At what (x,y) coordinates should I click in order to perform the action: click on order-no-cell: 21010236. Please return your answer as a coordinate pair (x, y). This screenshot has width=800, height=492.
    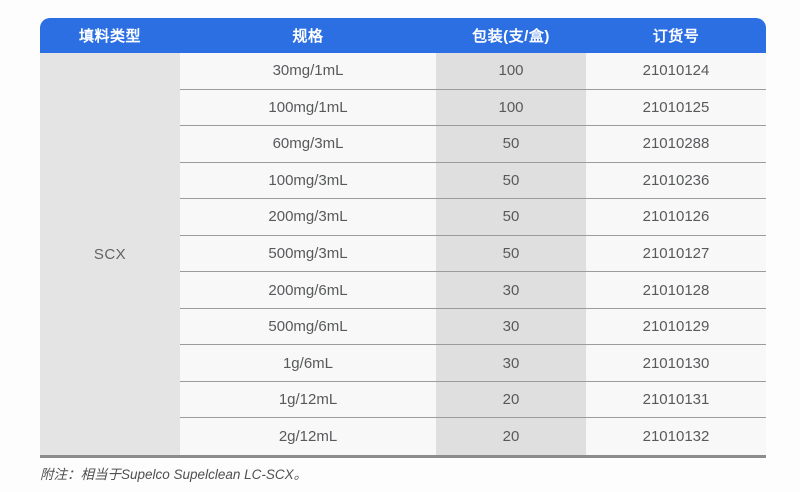
    Looking at the image, I should click on (676, 181).